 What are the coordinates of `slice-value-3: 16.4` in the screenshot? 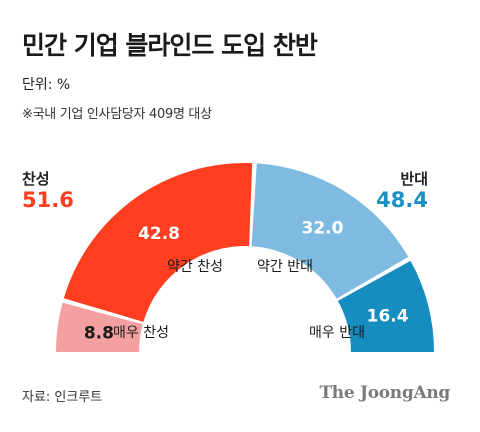 It's located at (388, 316).